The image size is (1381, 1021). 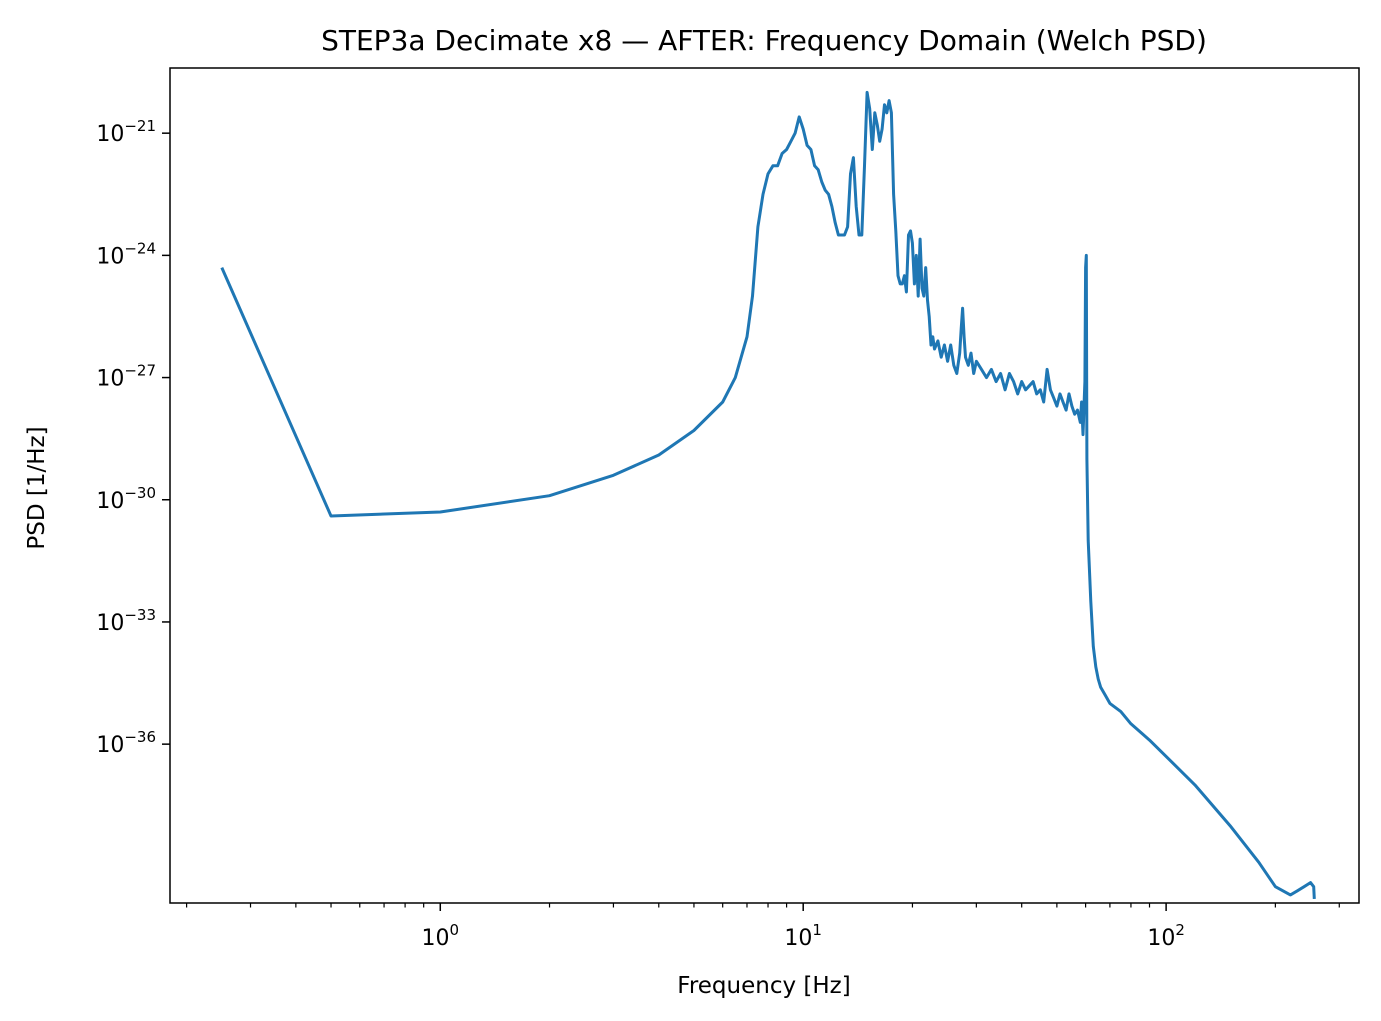 What do you see at coordinates (126, 499) in the screenshot?
I see `y-tick-label: 10−30` at bounding box center [126, 499].